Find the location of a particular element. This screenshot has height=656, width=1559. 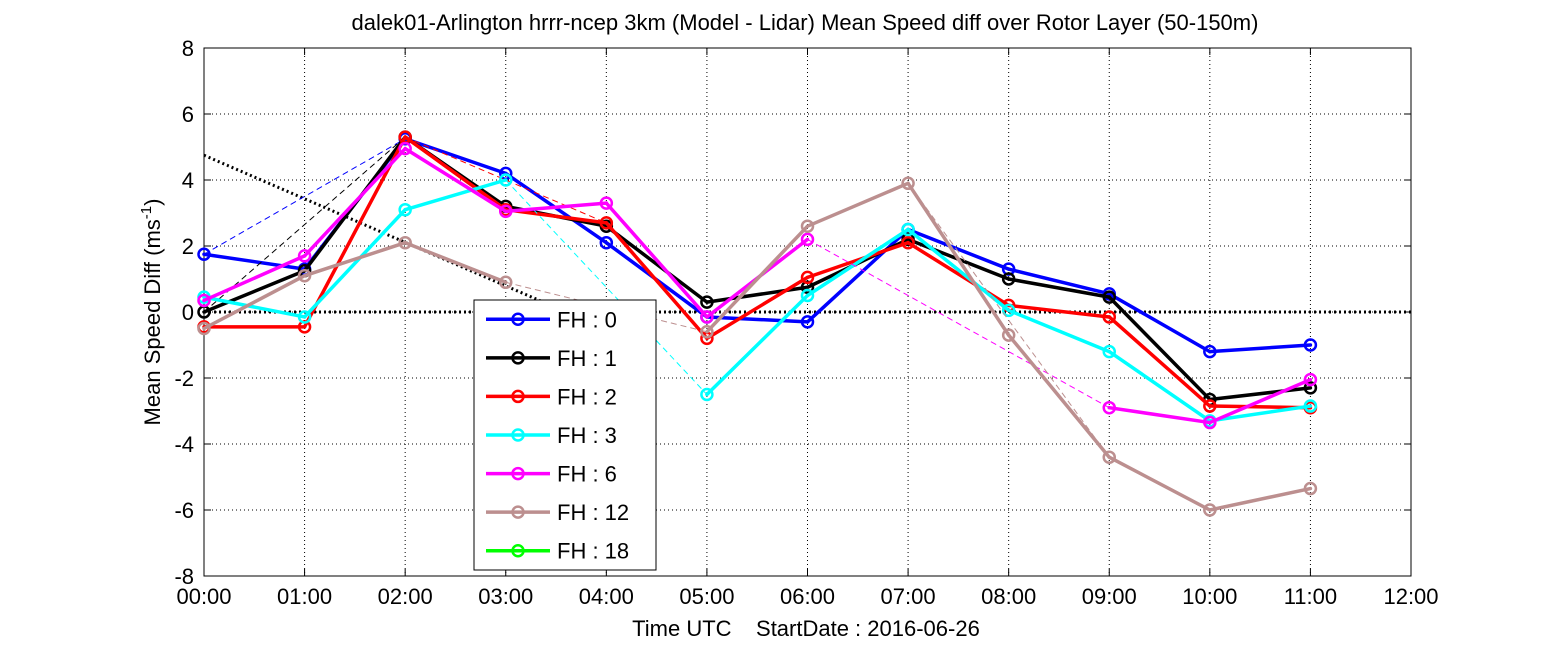

y-tick-label: -4 is located at coordinates (184, 444).